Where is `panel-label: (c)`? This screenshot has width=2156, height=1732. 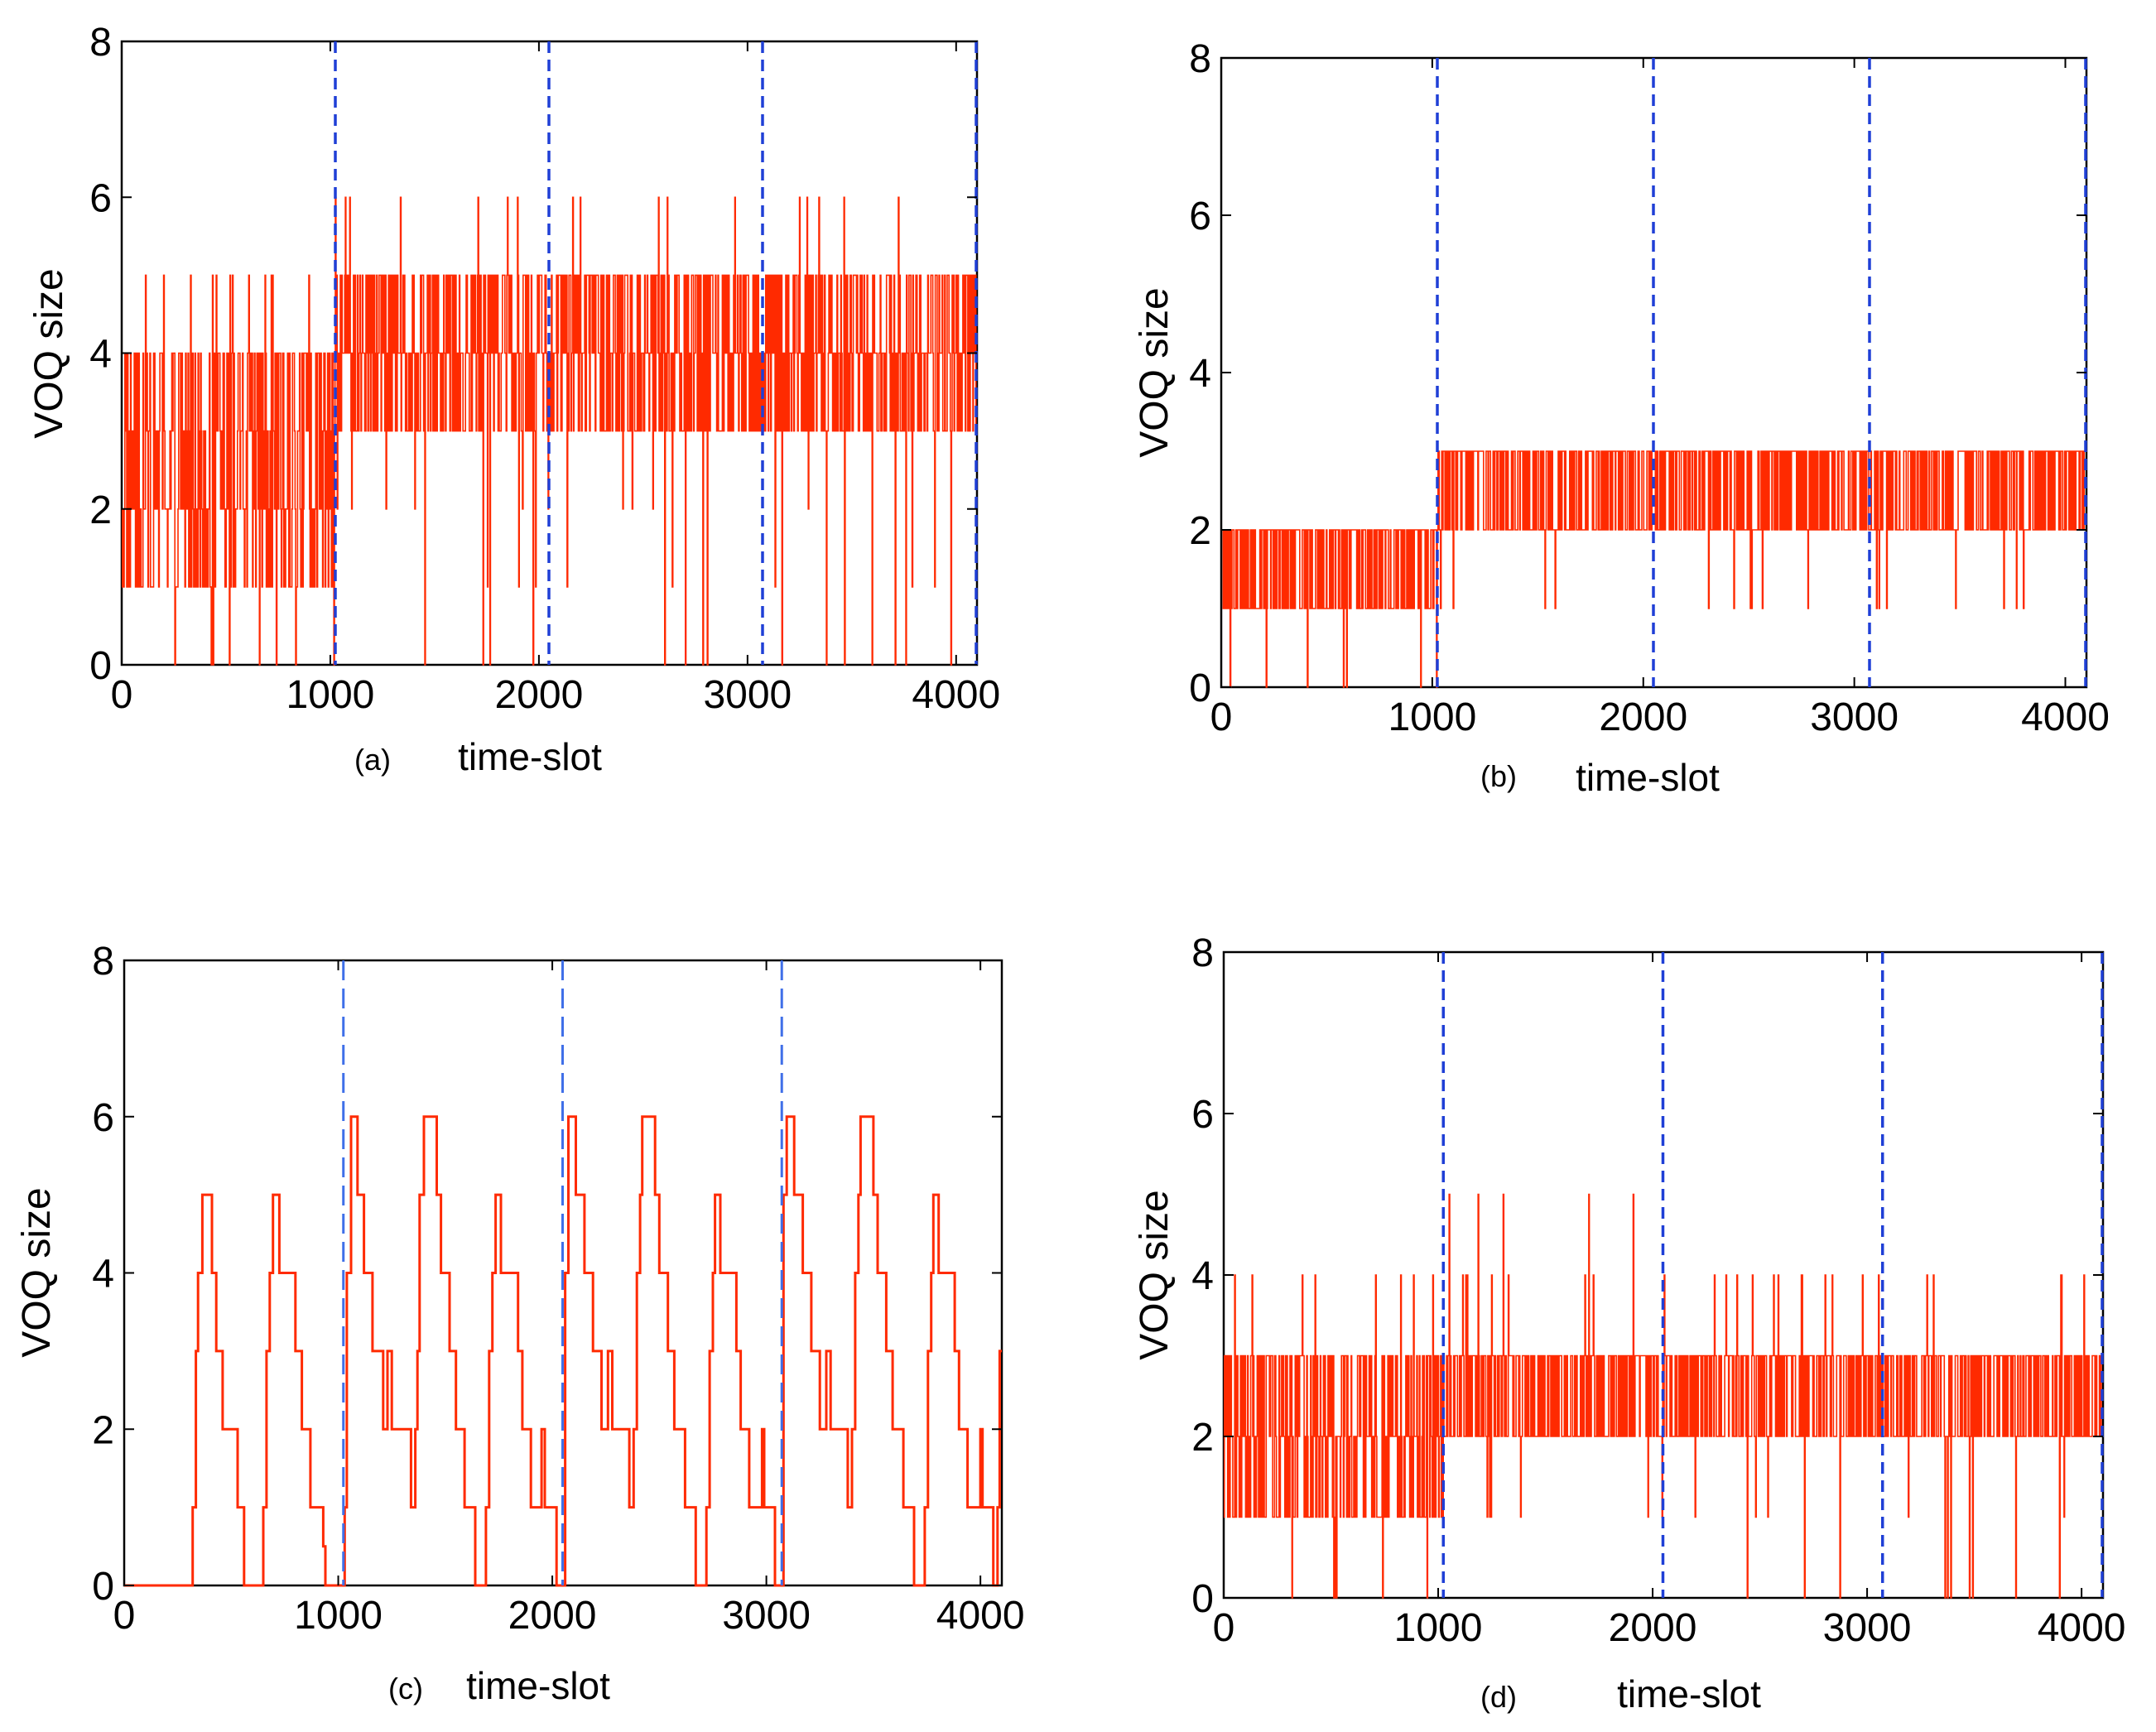
panel-label: (c) is located at coordinates (406, 1689).